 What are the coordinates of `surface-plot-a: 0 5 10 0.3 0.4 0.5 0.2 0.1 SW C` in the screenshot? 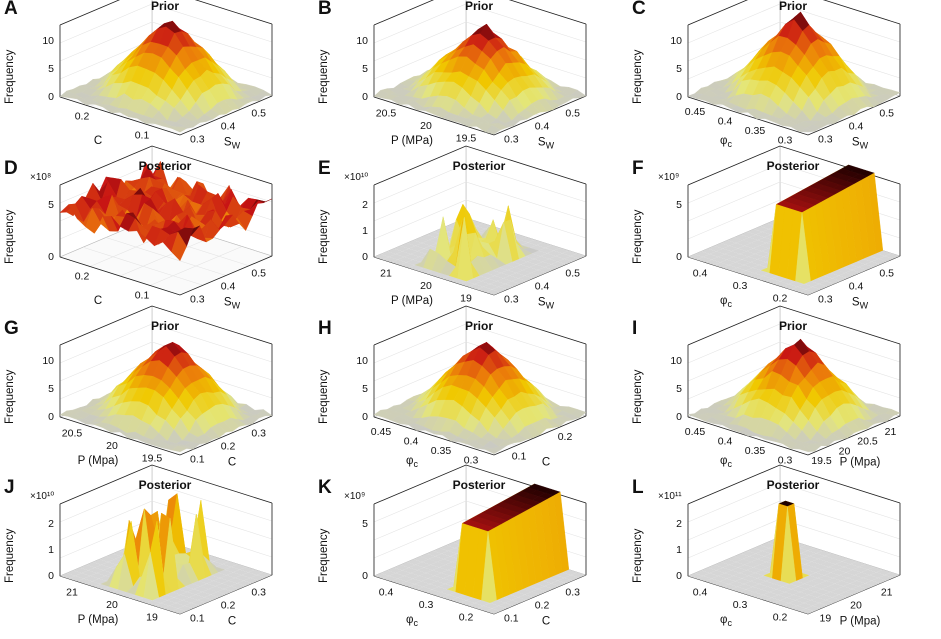 It's located at (157, 75).